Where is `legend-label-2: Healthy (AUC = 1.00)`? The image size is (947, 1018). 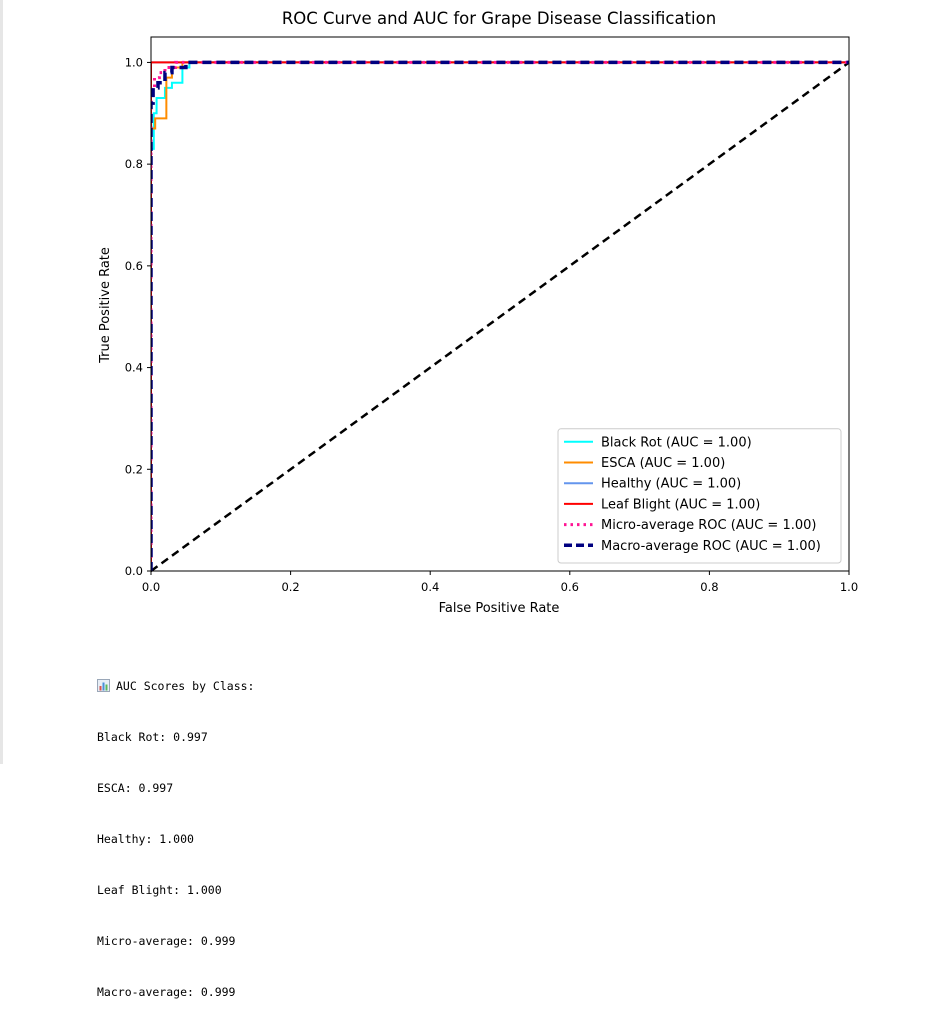 legend-label-2: Healthy (AUC = 1.00) is located at coordinates (671, 484).